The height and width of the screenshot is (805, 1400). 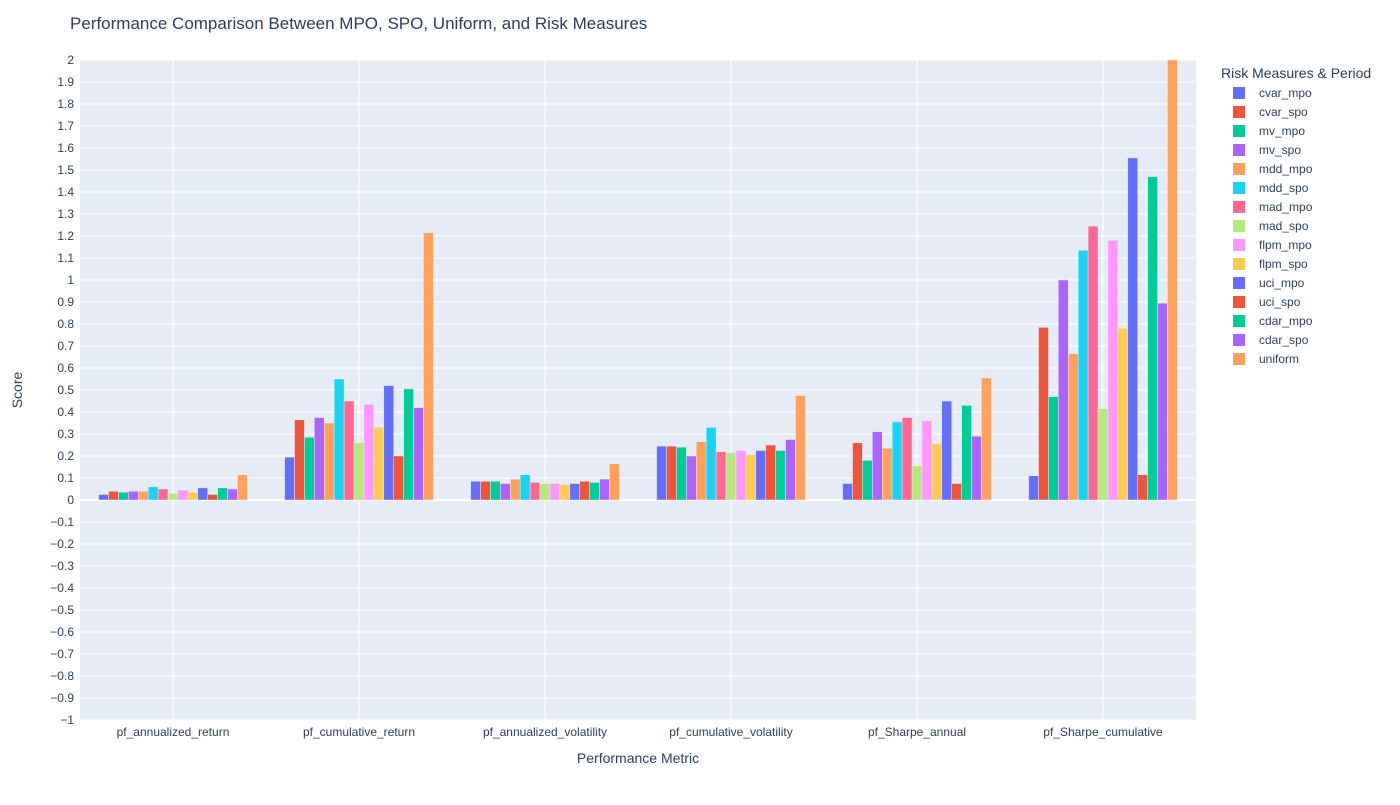 I want to click on x-axis-title: Performance Metric, so click(x=638, y=758).